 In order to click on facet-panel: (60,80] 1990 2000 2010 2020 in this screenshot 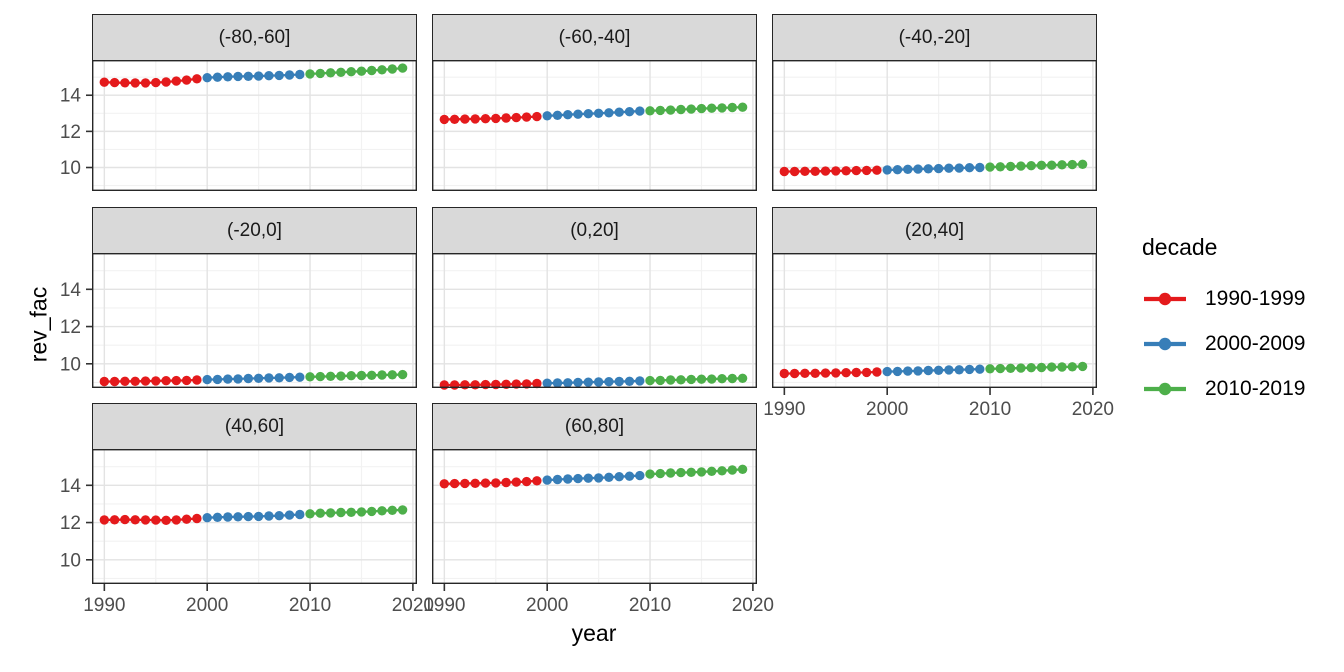, I will do `click(598, 509)`.